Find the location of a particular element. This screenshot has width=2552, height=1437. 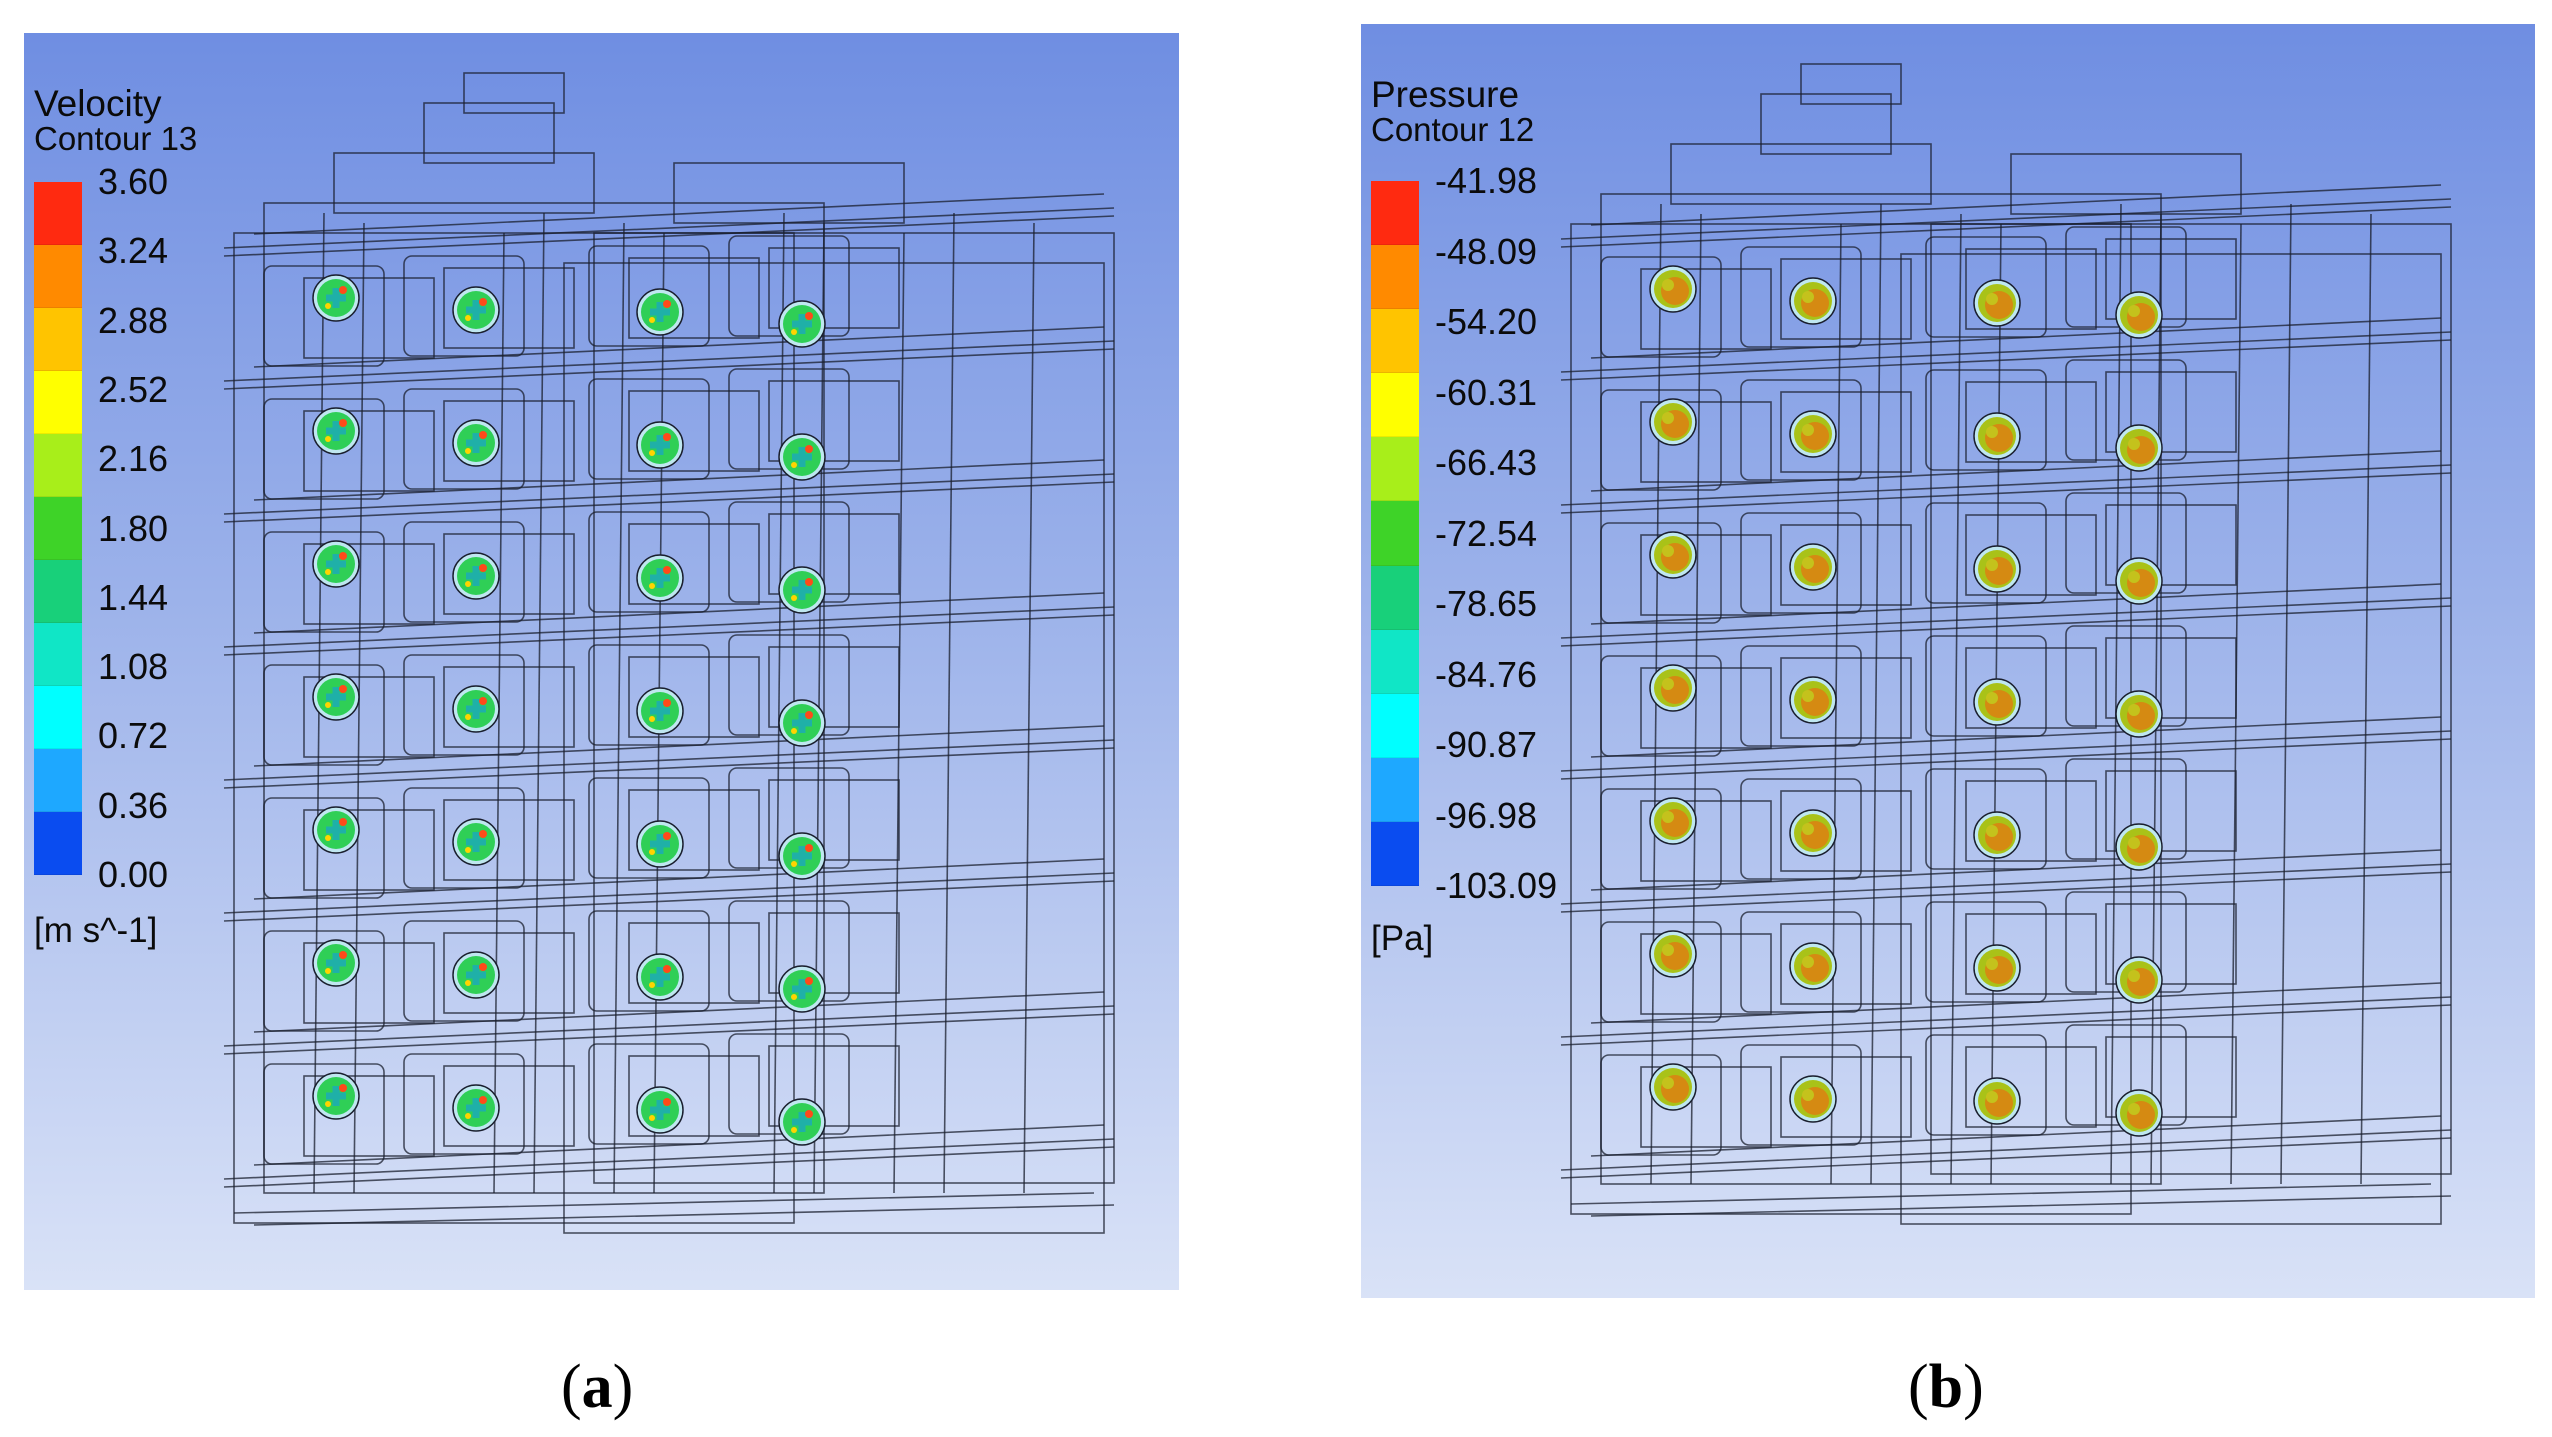

colorbar-tick-label: -60.31 is located at coordinates (1486, 392).